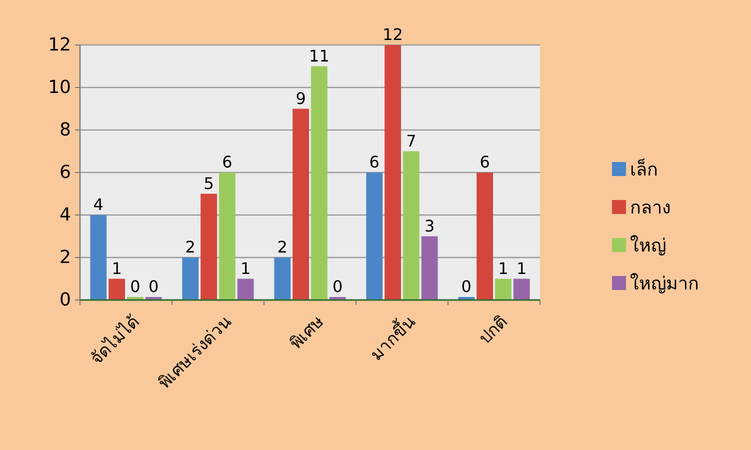  Describe the element at coordinates (65, 257) in the screenshot. I see `y-tick-label: 2` at that location.